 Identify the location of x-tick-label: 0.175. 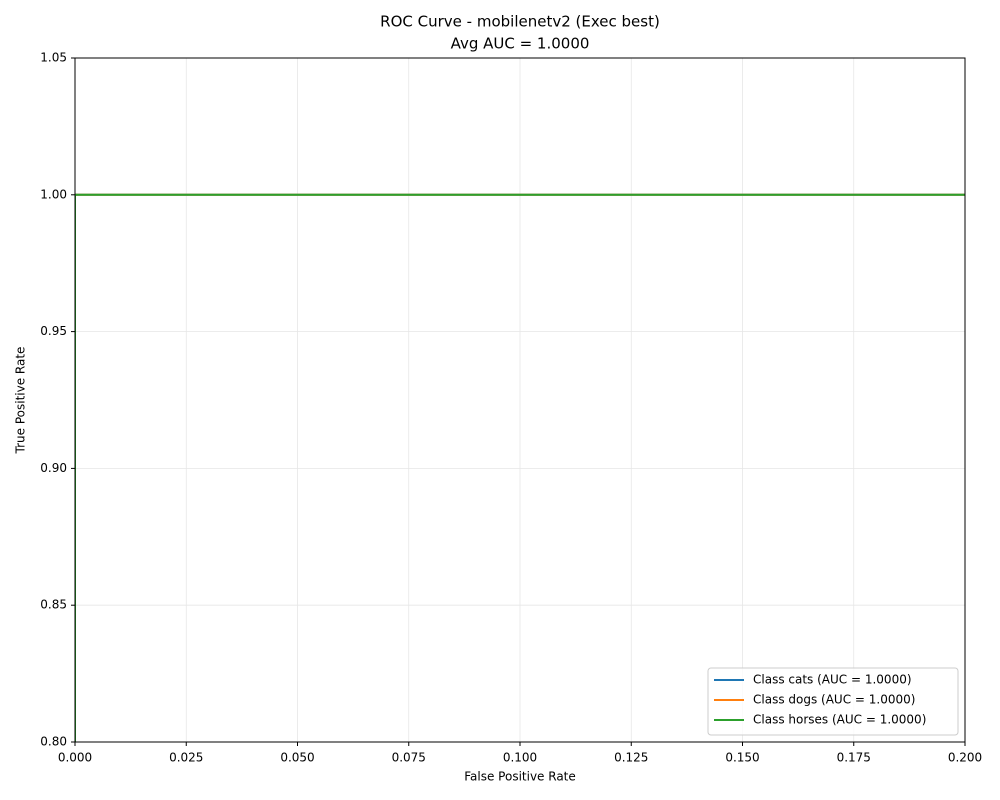
(854, 758).